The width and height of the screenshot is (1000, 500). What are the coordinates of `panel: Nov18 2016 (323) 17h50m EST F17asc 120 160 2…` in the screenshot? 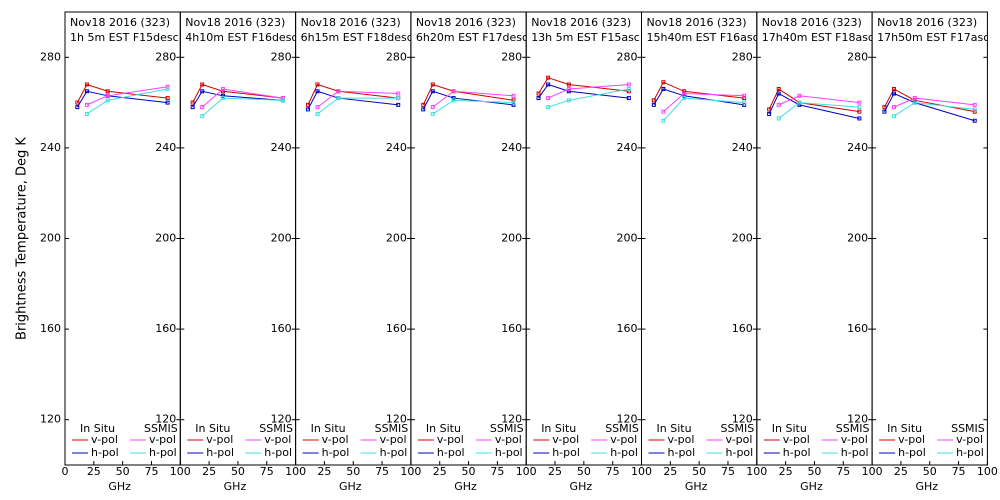 It's located at (922, 252).